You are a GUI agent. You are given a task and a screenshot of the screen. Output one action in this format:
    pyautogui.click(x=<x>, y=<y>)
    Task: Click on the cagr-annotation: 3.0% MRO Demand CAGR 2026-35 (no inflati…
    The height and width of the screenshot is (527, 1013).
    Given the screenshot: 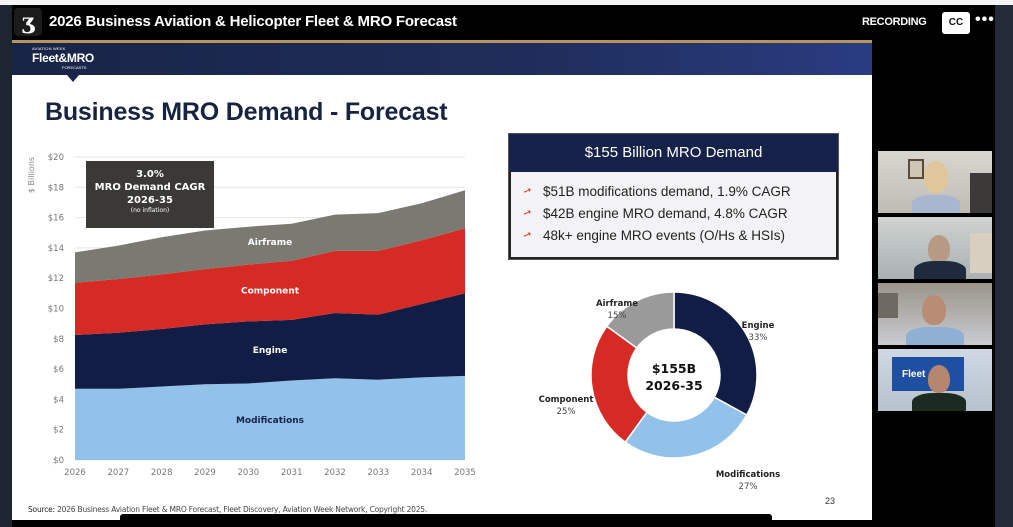 What is the action you would take?
    pyautogui.click(x=150, y=194)
    